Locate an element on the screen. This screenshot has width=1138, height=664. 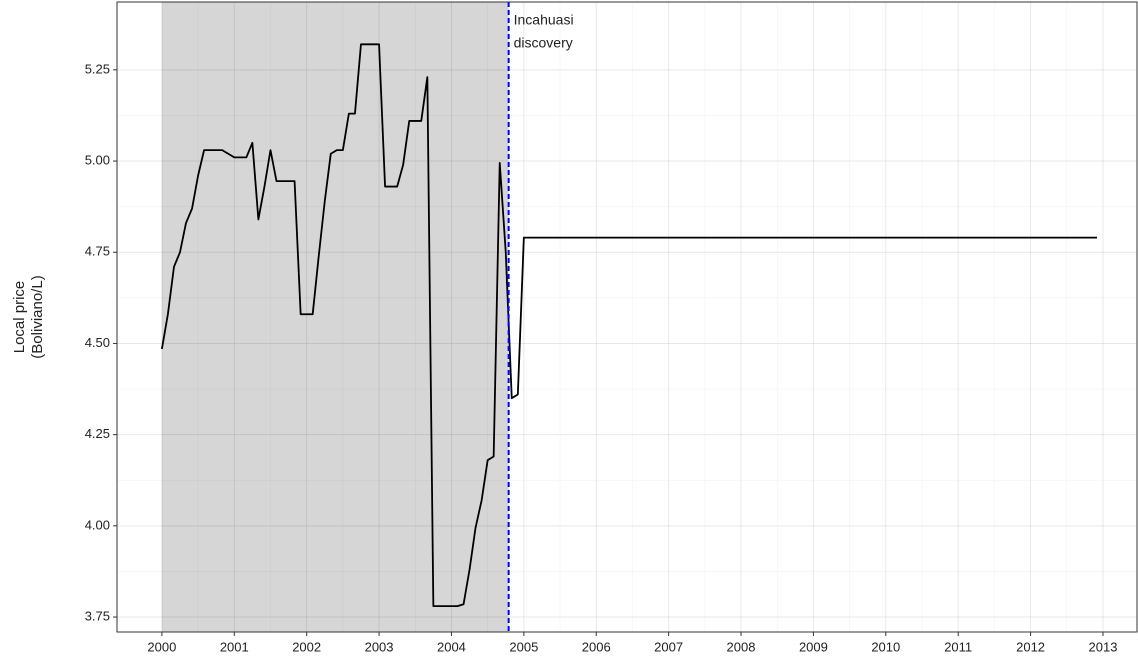
annotation: Incahuasi is located at coordinates (544, 20).